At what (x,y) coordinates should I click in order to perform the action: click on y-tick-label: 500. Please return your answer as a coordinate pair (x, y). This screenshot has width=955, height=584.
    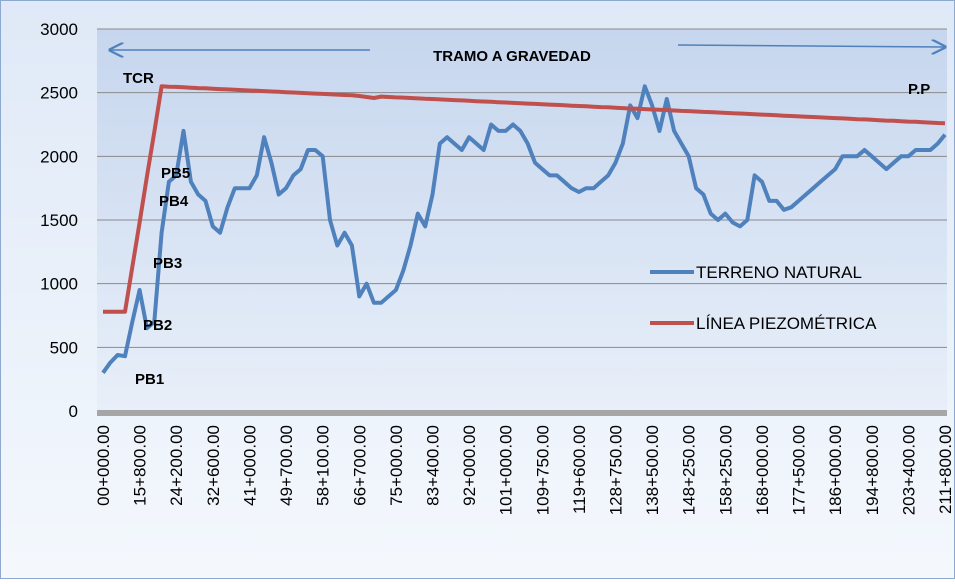
    Looking at the image, I should click on (64, 347).